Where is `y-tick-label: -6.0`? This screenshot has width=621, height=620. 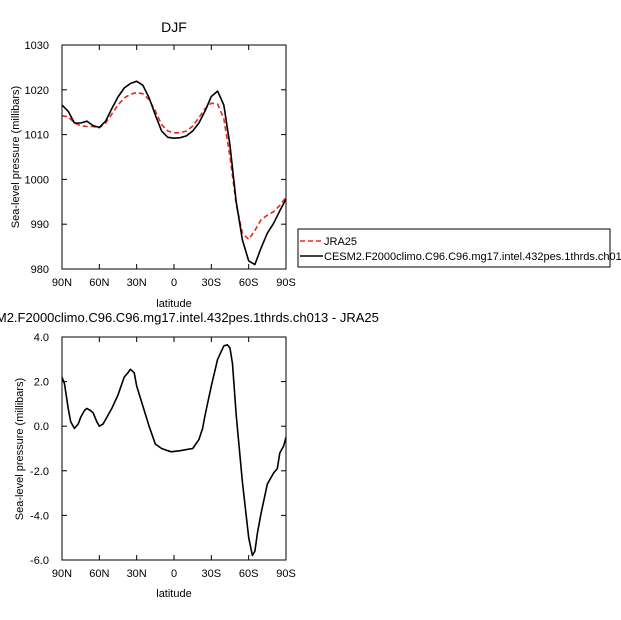 y-tick-label: -6.0 is located at coordinates (39, 561).